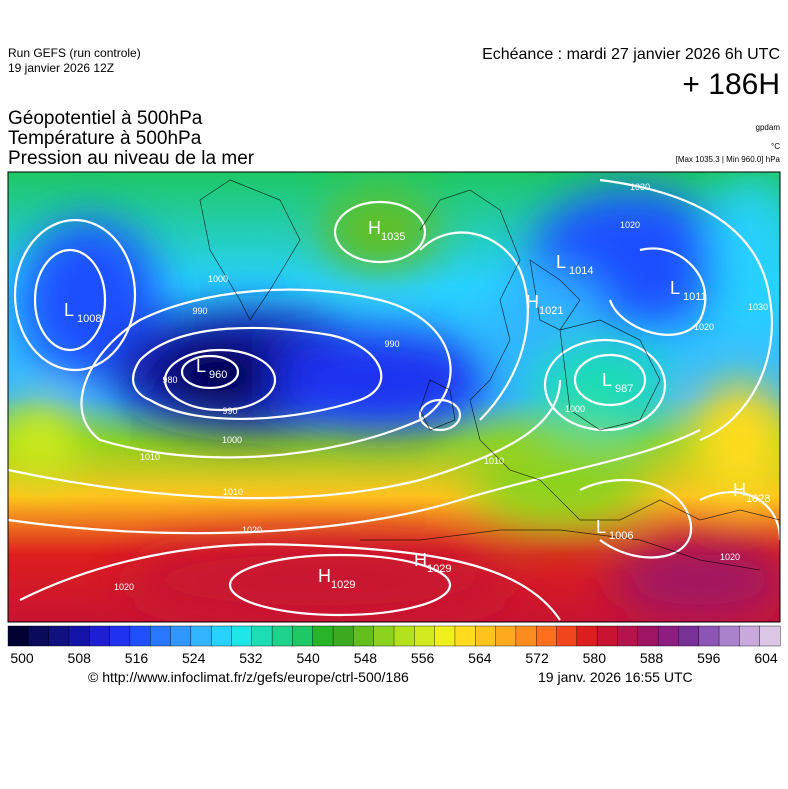 Image resolution: width=788 pixels, height=789 pixels. Describe the element at coordinates (423, 658) in the screenshot. I see `colorbar-tick-label: 556` at that location.